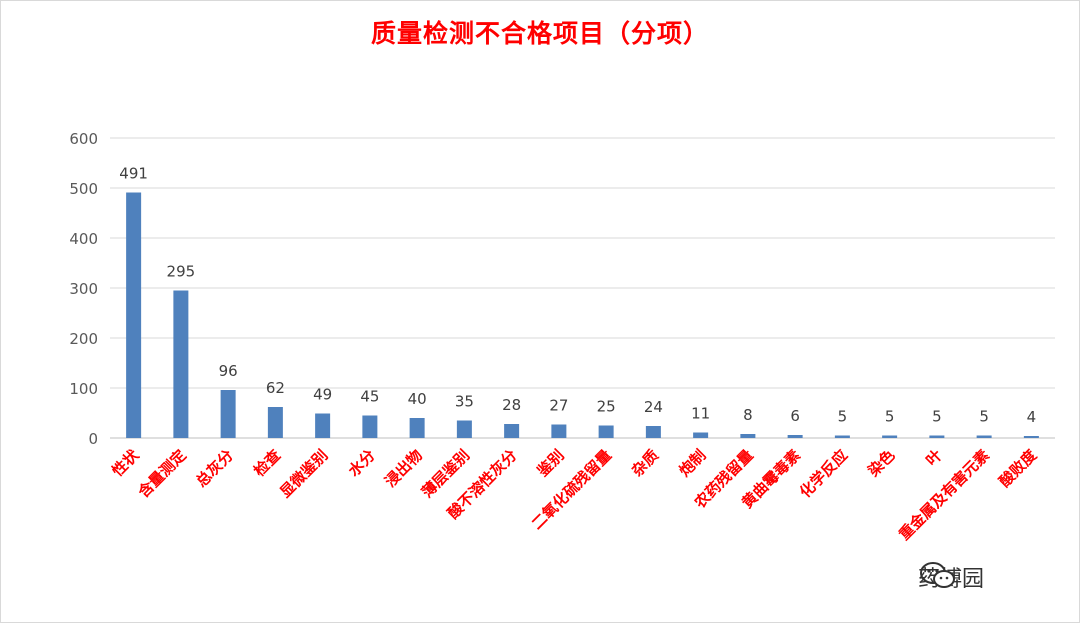 The height and width of the screenshot is (623, 1080). I want to click on data-label: 62, so click(275, 388).